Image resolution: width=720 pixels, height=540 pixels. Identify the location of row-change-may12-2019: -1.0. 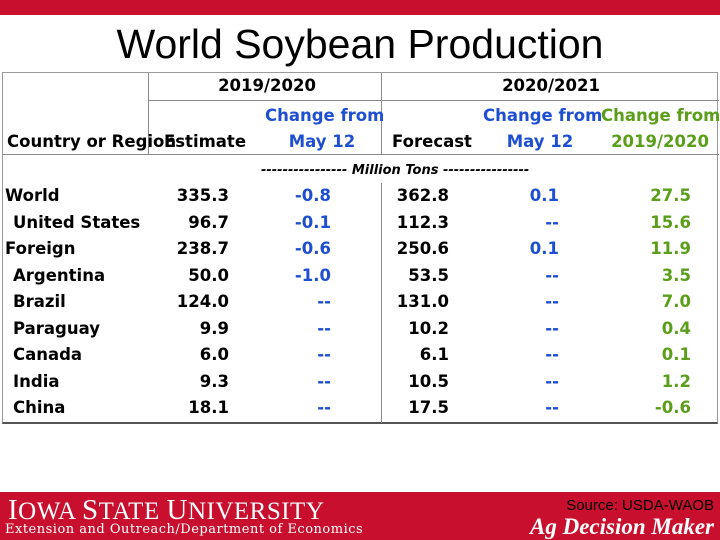
(312, 275).